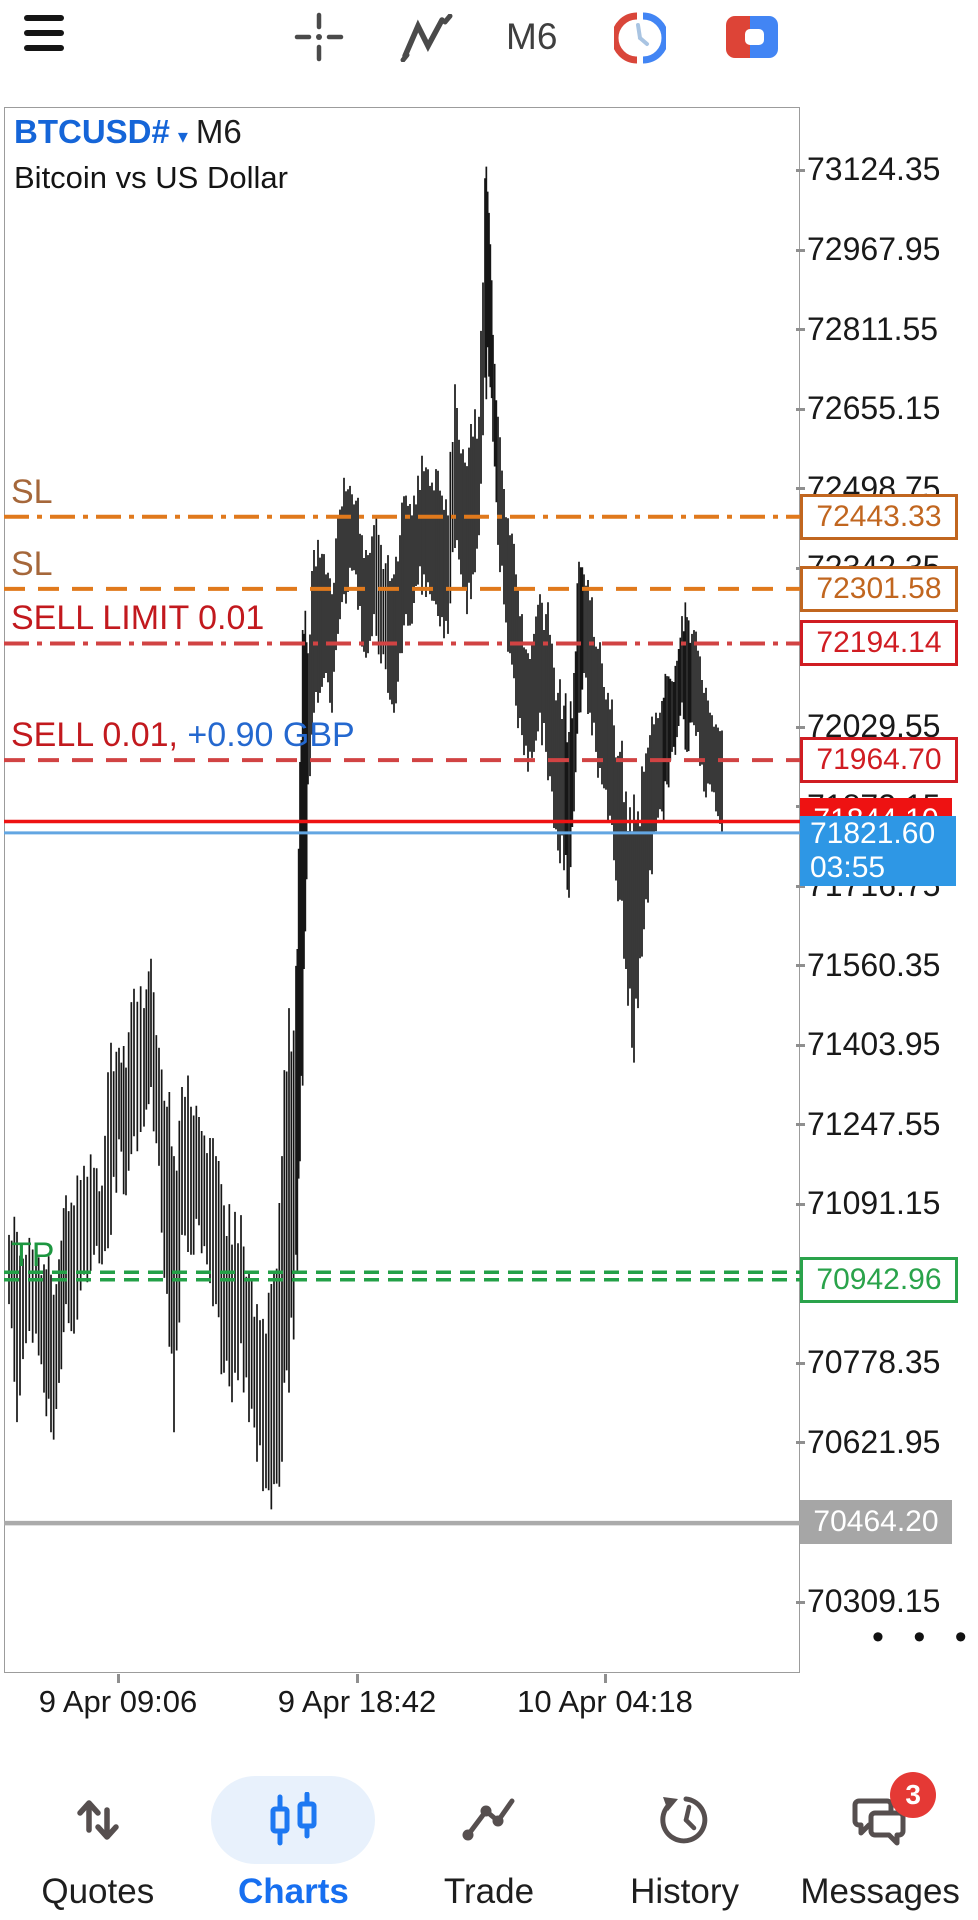 Image resolution: width=978 pixels, height=1920 pixels. Describe the element at coordinates (913, 1795) in the screenshot. I see `messages-unread-badge: 3` at that location.